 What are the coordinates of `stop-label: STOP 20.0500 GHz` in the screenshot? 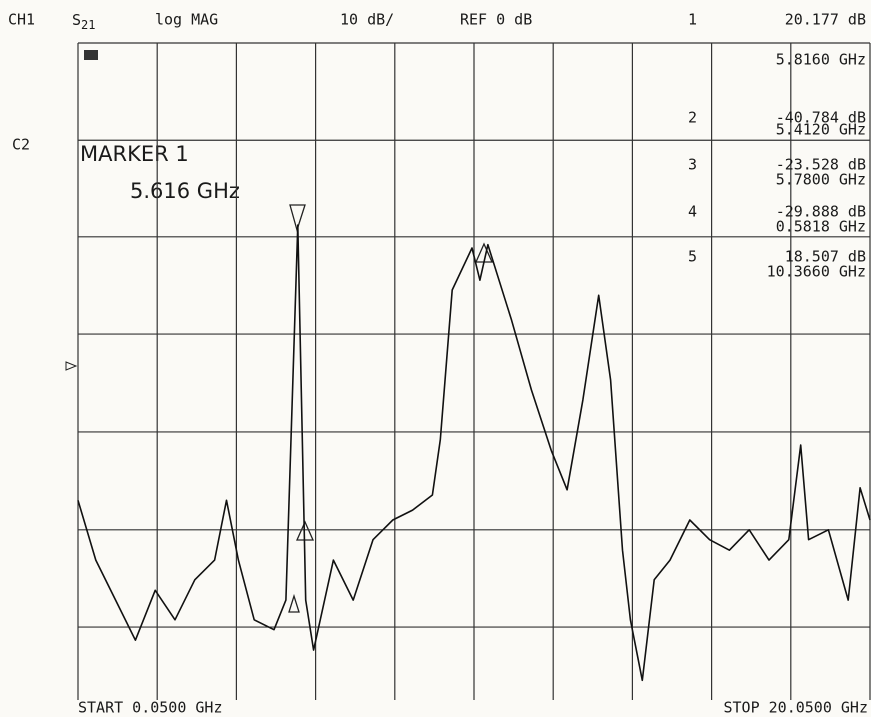 It's located at (796, 708).